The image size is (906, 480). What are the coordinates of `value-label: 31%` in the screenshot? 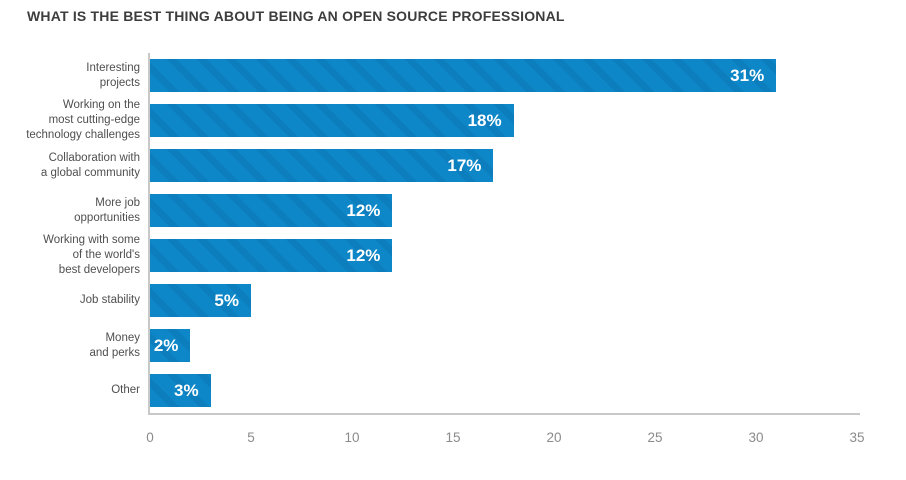 It's located at (747, 75).